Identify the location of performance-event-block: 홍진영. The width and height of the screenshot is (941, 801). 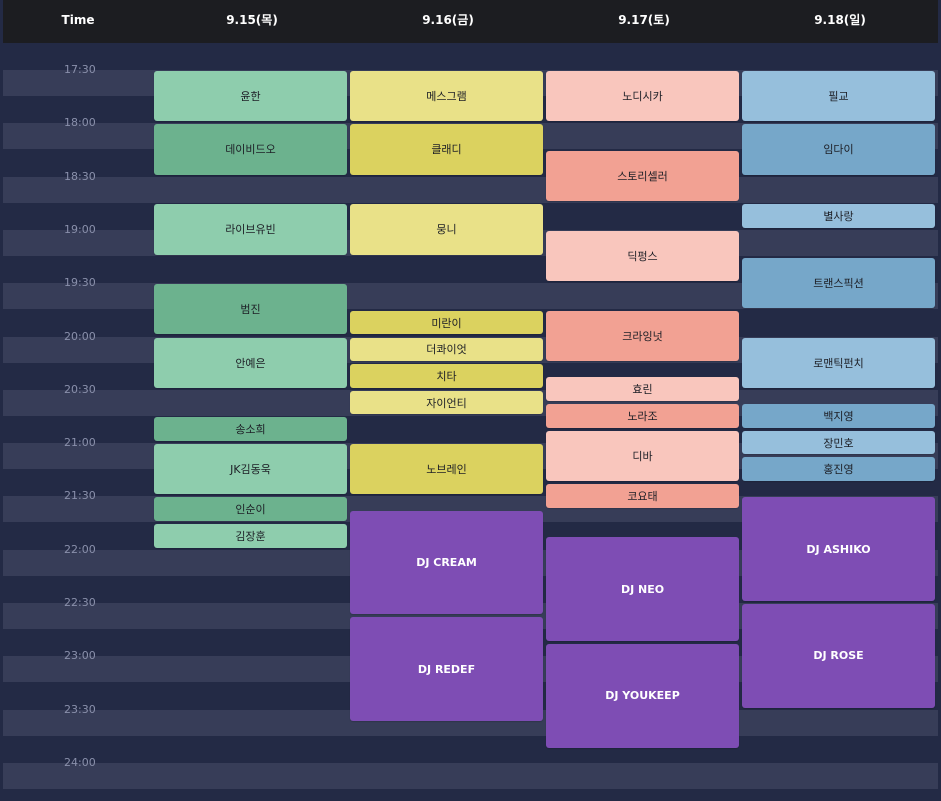
(838, 469).